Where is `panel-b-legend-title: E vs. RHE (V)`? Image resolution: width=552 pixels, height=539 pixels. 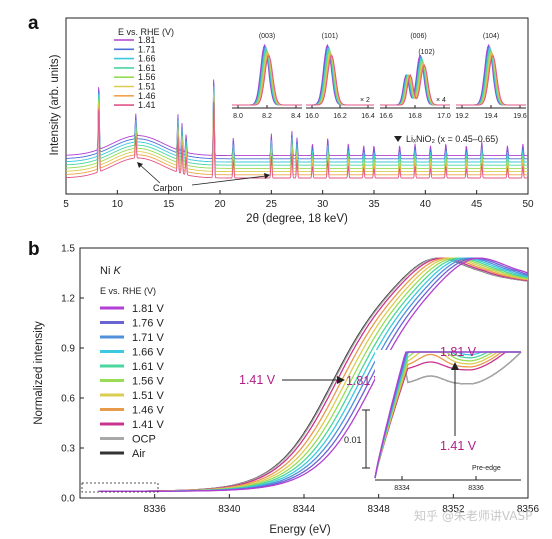 panel-b-legend-title: E vs. RHE (V) is located at coordinates (128, 291).